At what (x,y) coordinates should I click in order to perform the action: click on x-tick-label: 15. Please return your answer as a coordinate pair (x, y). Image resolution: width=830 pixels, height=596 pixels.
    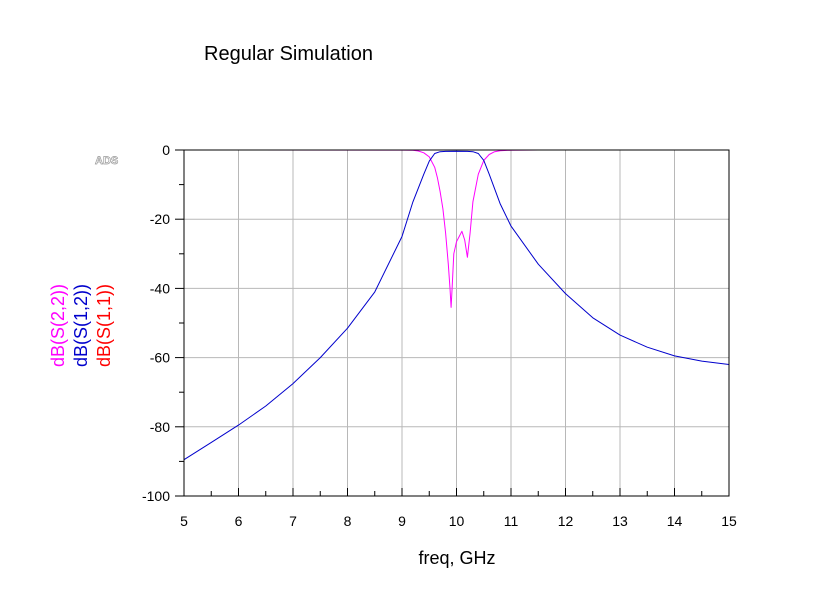
    Looking at the image, I should click on (729, 521).